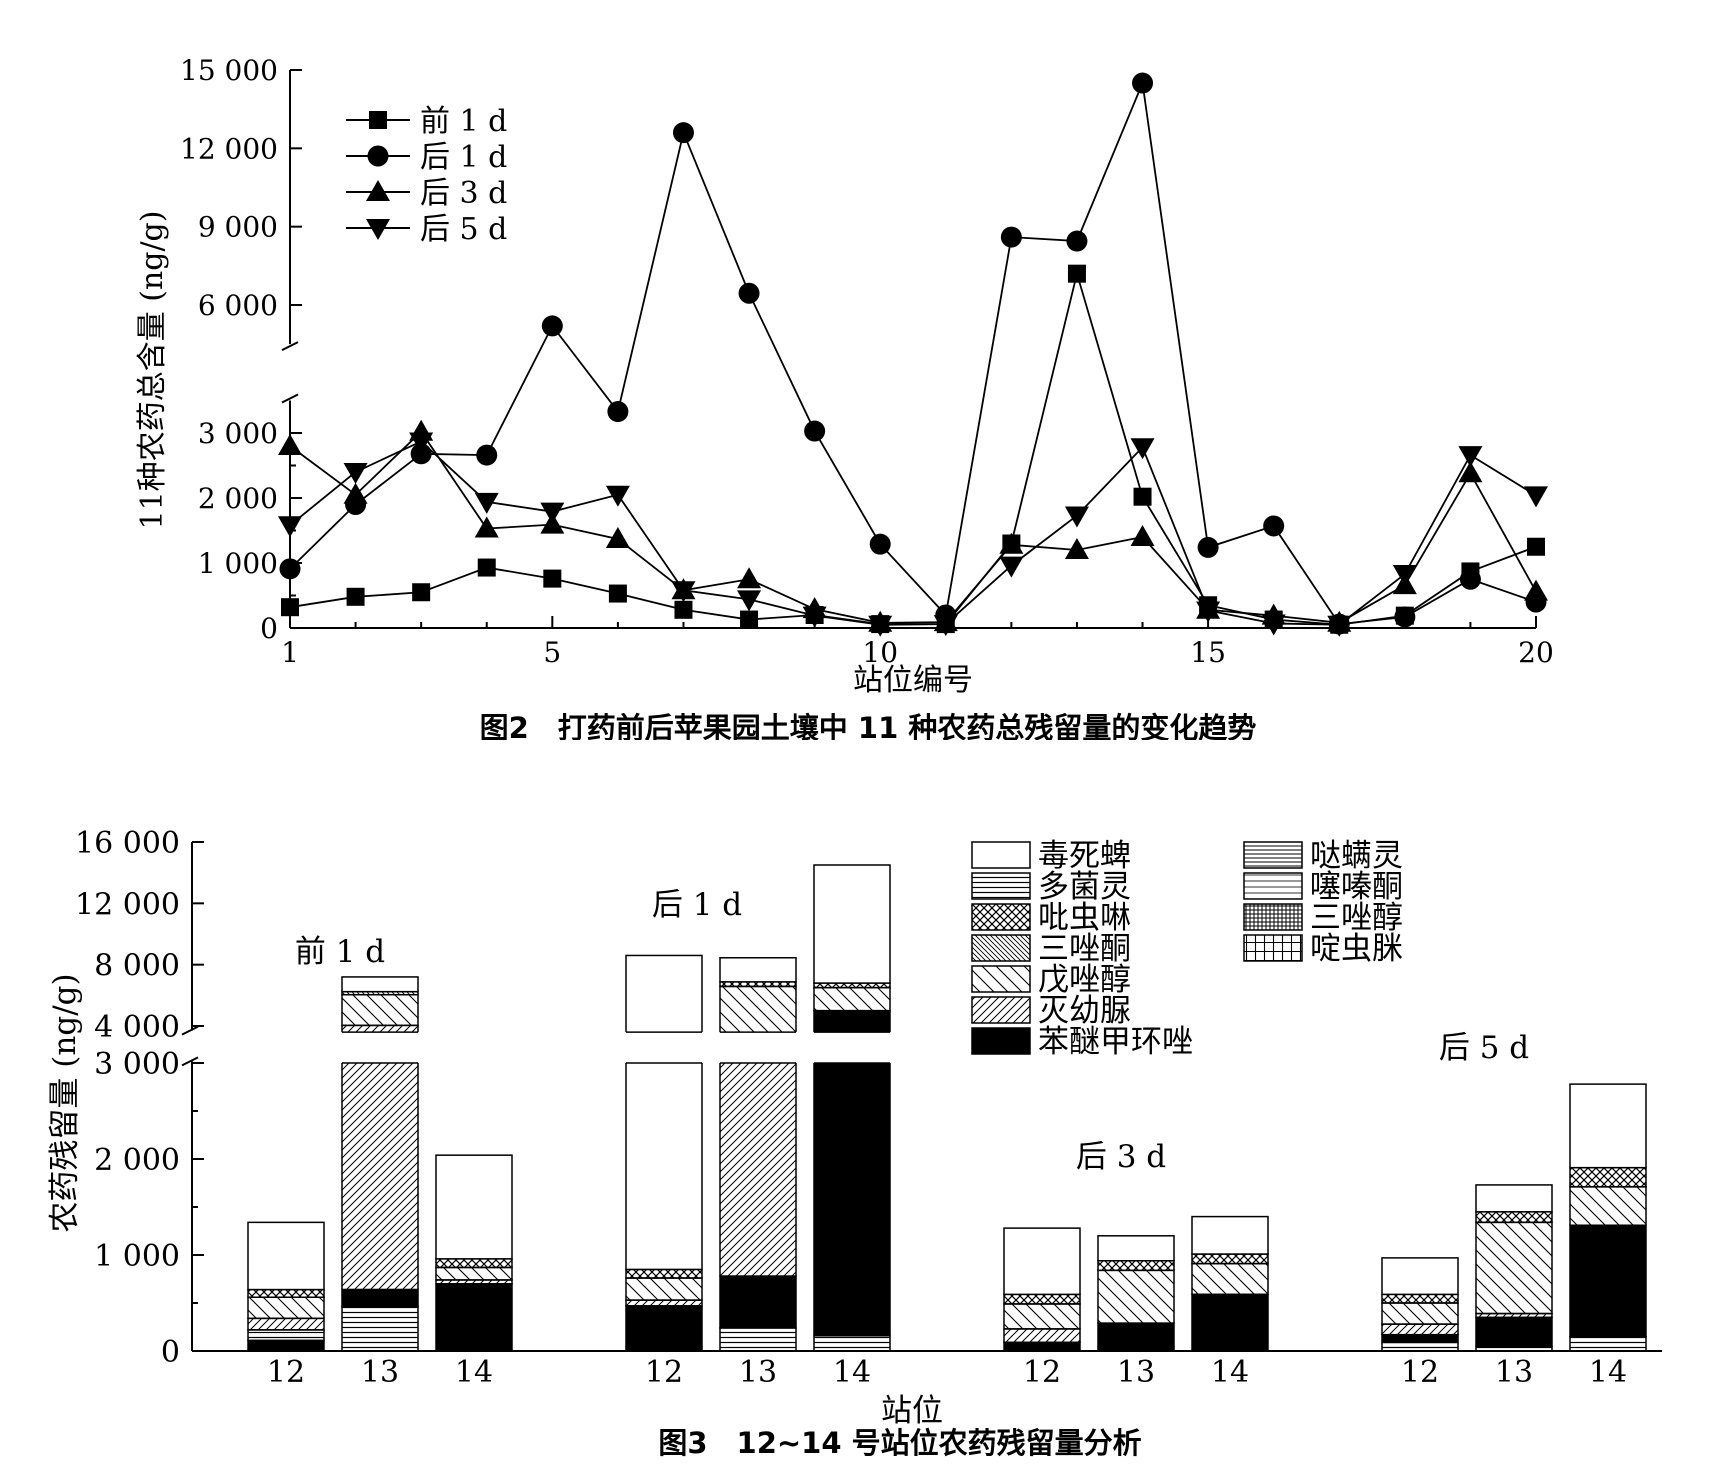  Describe the element at coordinates (1208, 652) in the screenshot. I see `x-tick-label: 15` at that location.